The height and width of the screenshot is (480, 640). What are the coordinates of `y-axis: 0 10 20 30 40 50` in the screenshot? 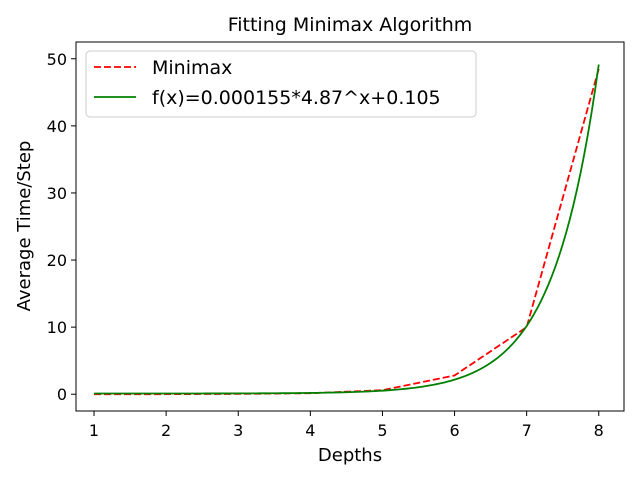 It's located at (61, 227).